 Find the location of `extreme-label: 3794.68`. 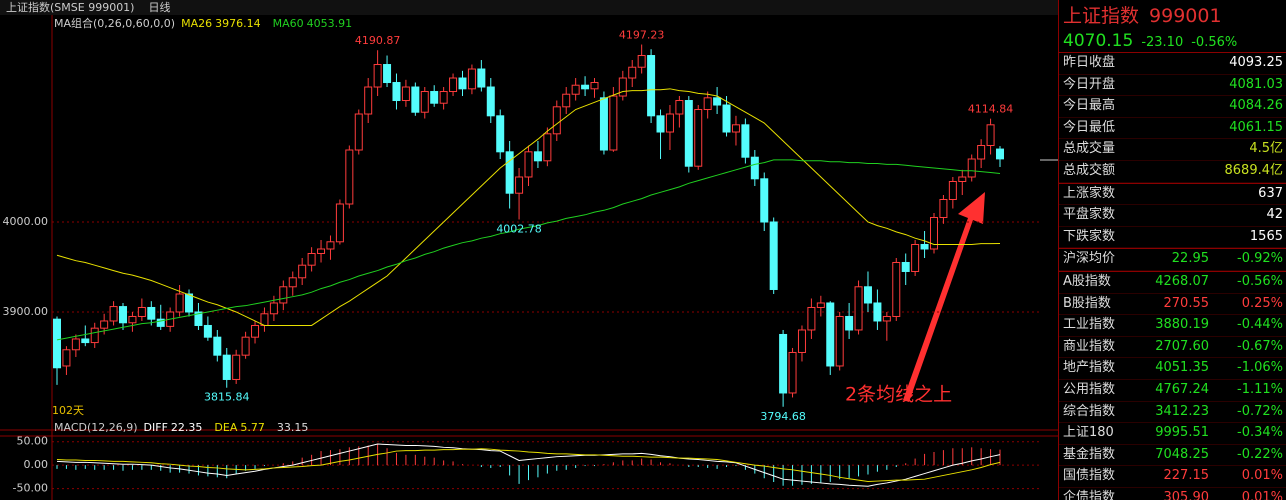

extreme-label: 3794.68 is located at coordinates (783, 416).